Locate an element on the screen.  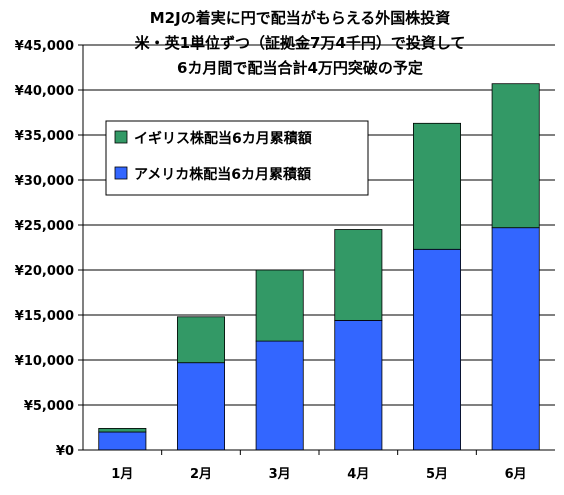
legend-box is located at coordinates (237, 158).